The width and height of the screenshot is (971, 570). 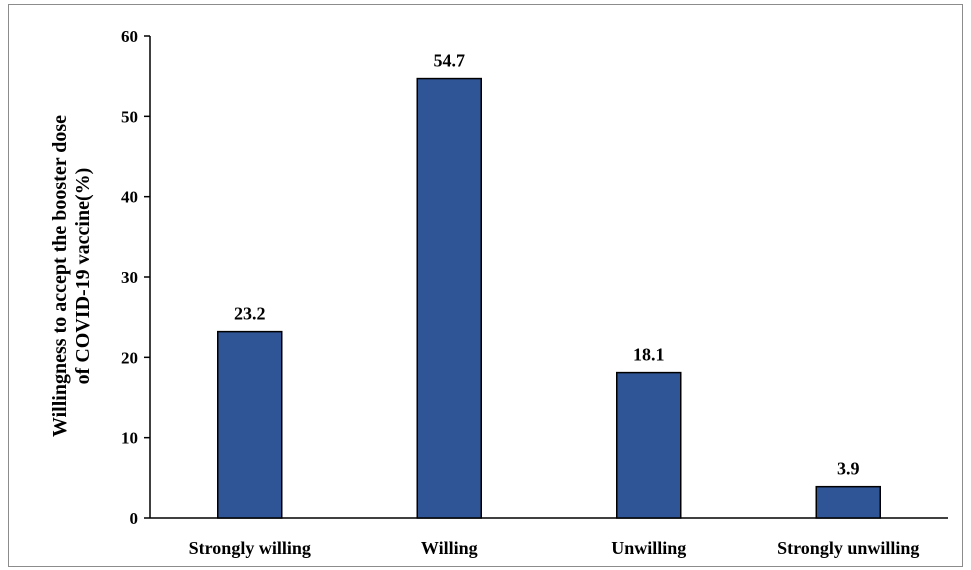 I want to click on y-axis-title-line-1: Willingness to accept the booster dose, so click(x=60, y=276).